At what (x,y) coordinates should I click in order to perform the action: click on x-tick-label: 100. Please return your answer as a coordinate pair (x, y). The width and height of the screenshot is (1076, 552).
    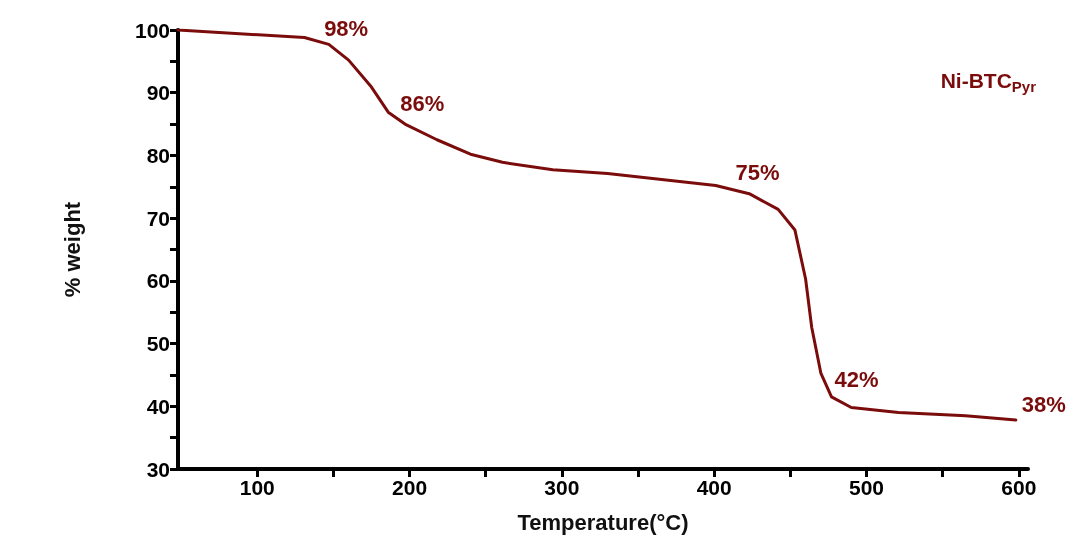
    Looking at the image, I should click on (257, 487).